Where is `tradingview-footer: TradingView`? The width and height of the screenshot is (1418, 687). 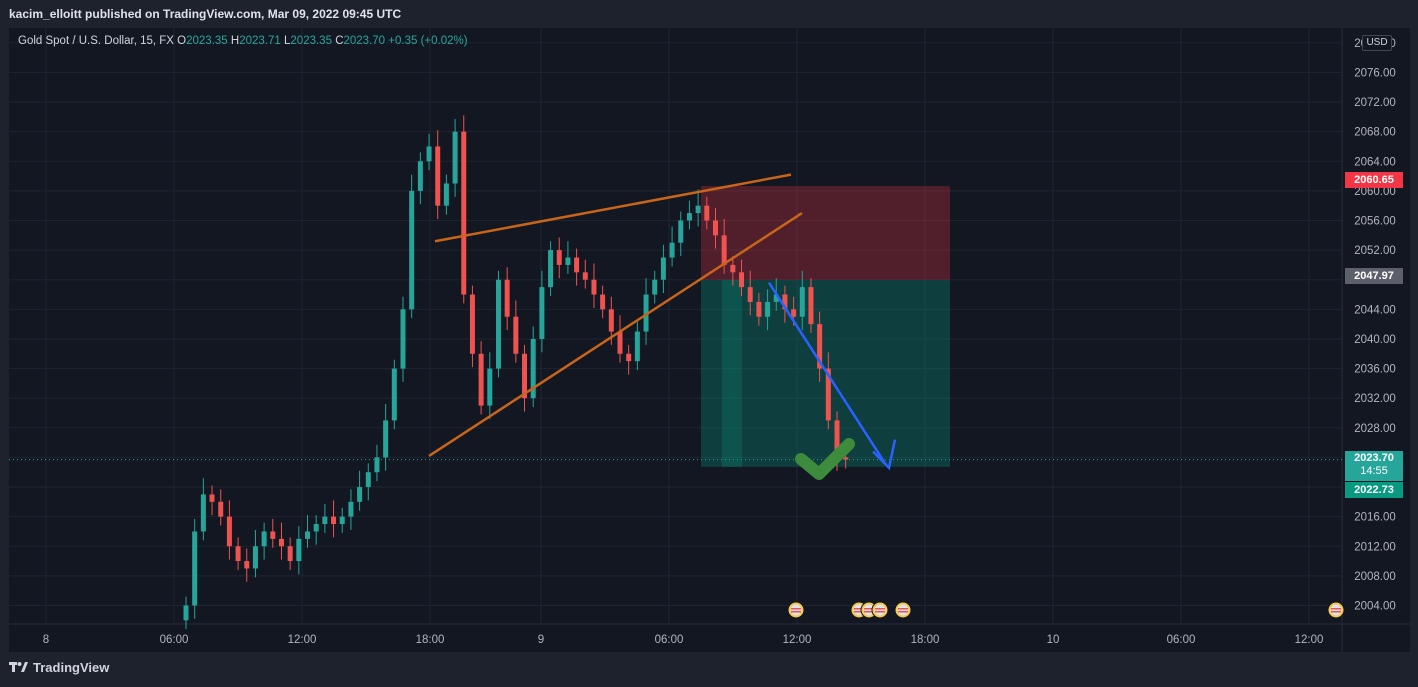
tradingview-footer: TradingView is located at coordinates (59, 668).